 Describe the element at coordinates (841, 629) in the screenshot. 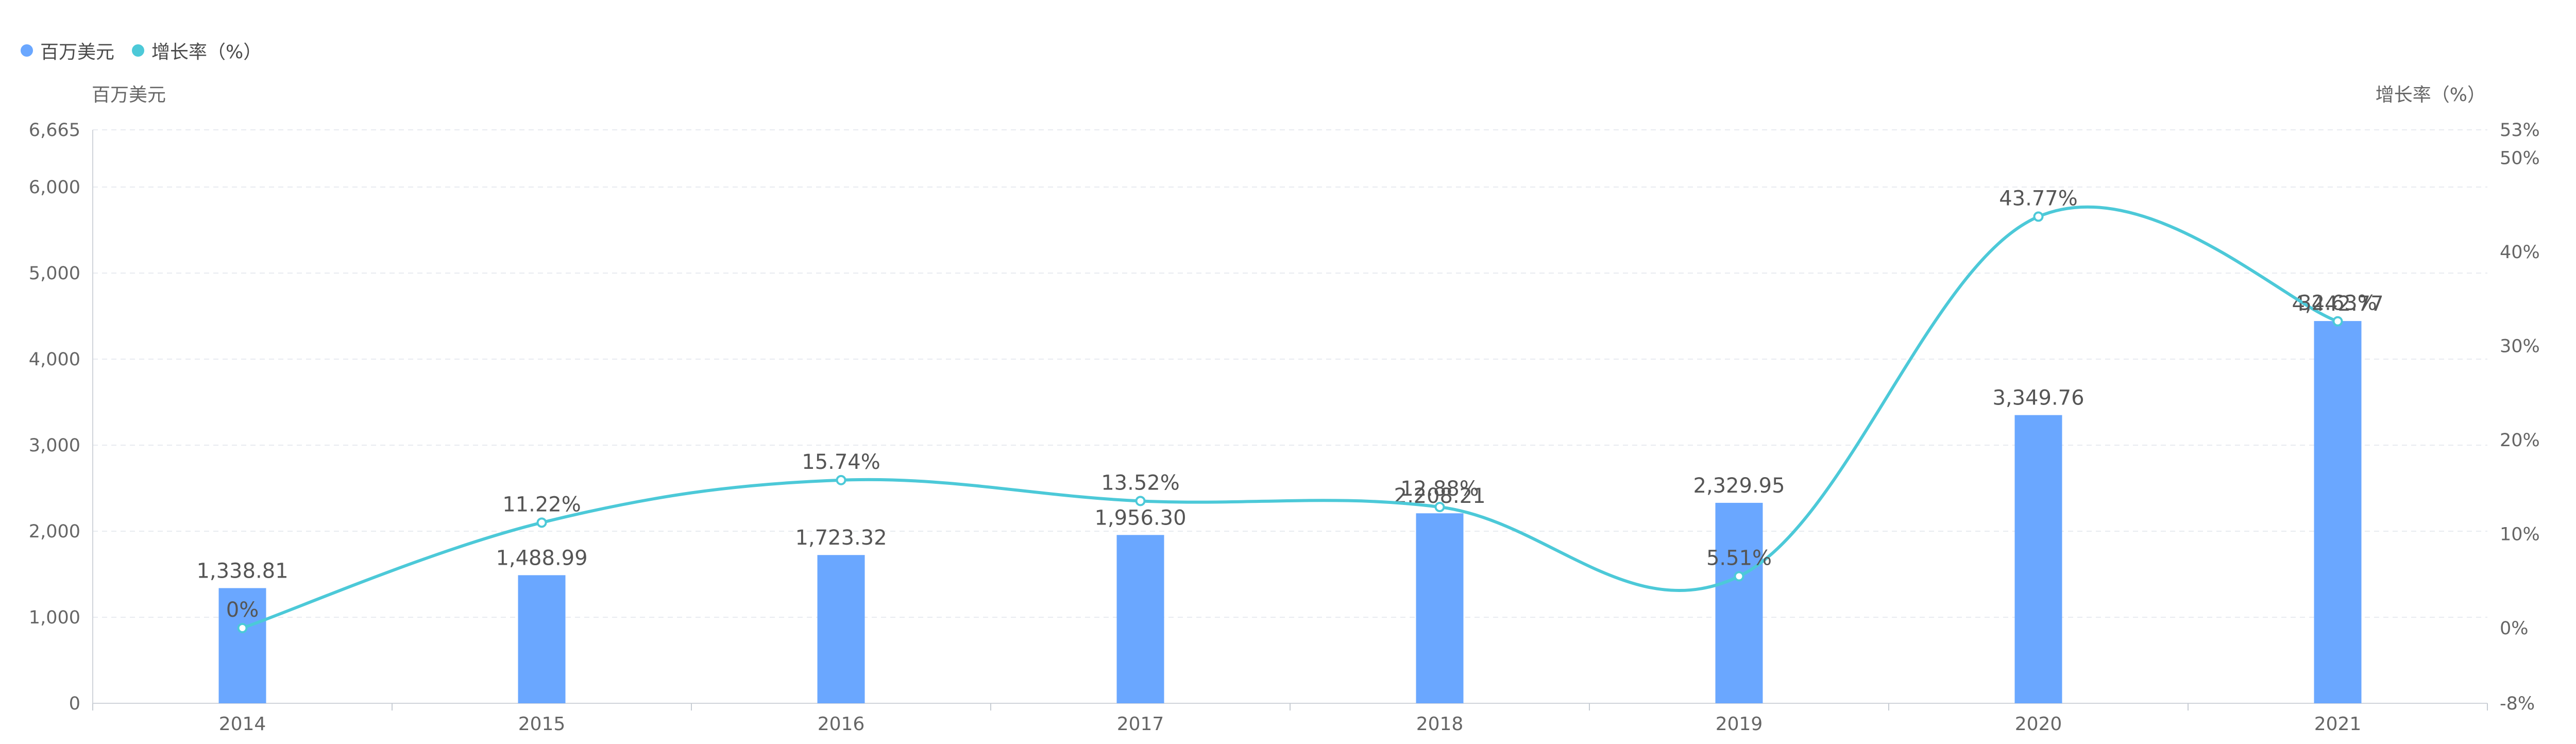

I see `bar-2016` at that location.